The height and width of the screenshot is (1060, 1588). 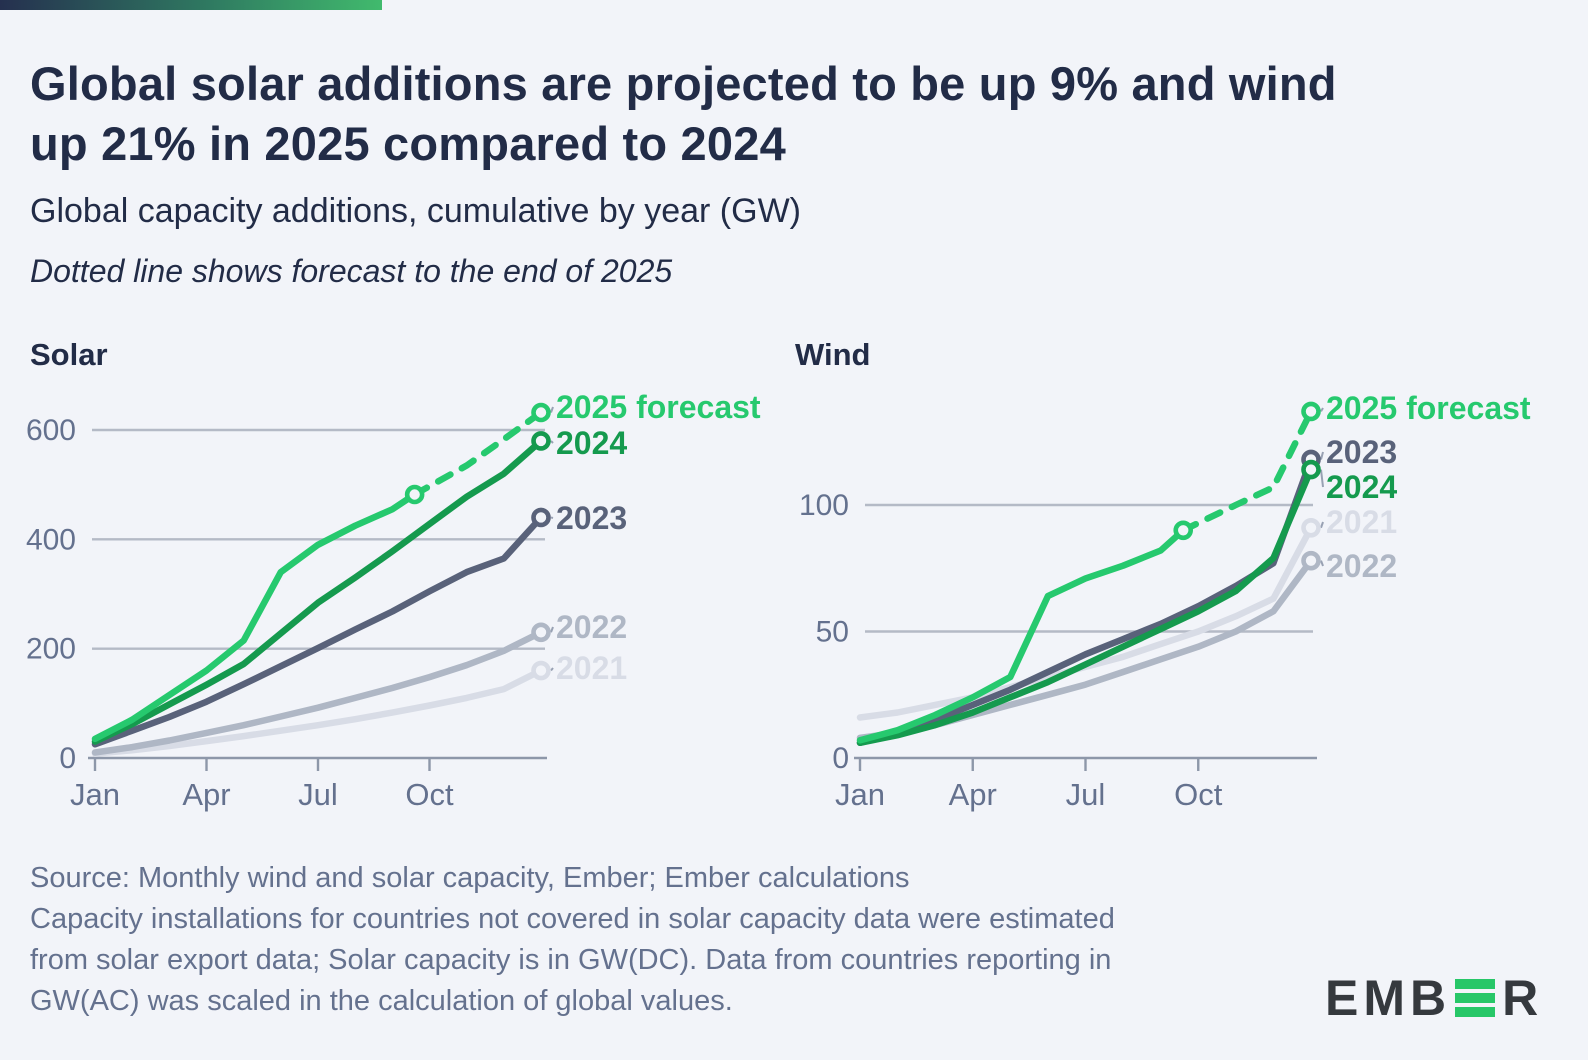 I want to click on brand-gradient-bar, so click(x=191, y=5).